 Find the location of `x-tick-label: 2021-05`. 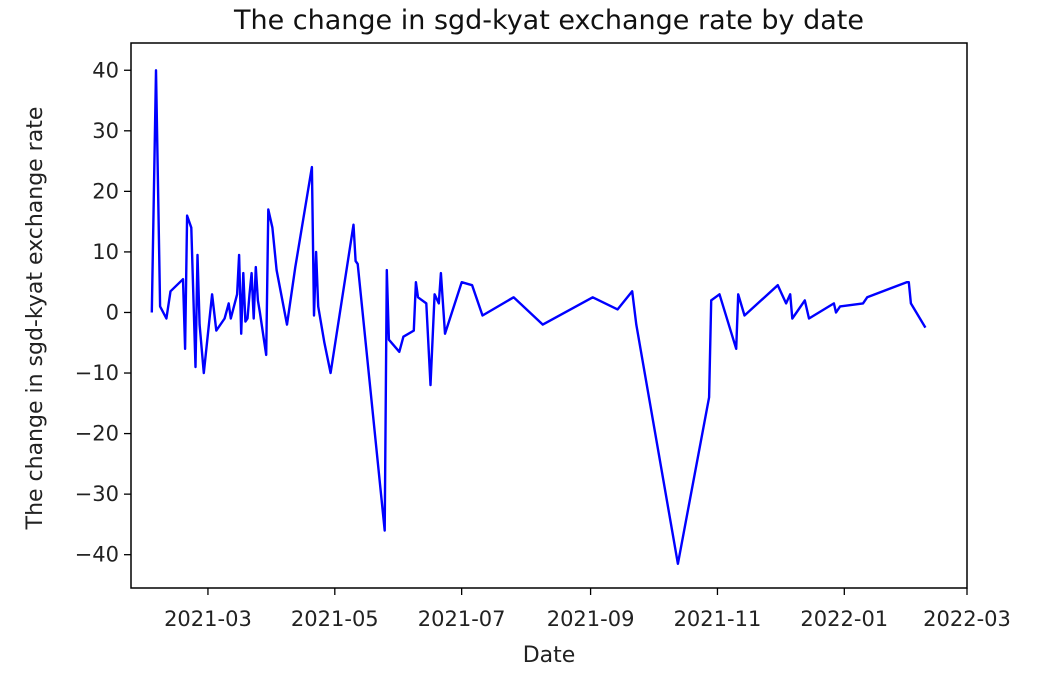

x-tick-label: 2021-05 is located at coordinates (335, 619).